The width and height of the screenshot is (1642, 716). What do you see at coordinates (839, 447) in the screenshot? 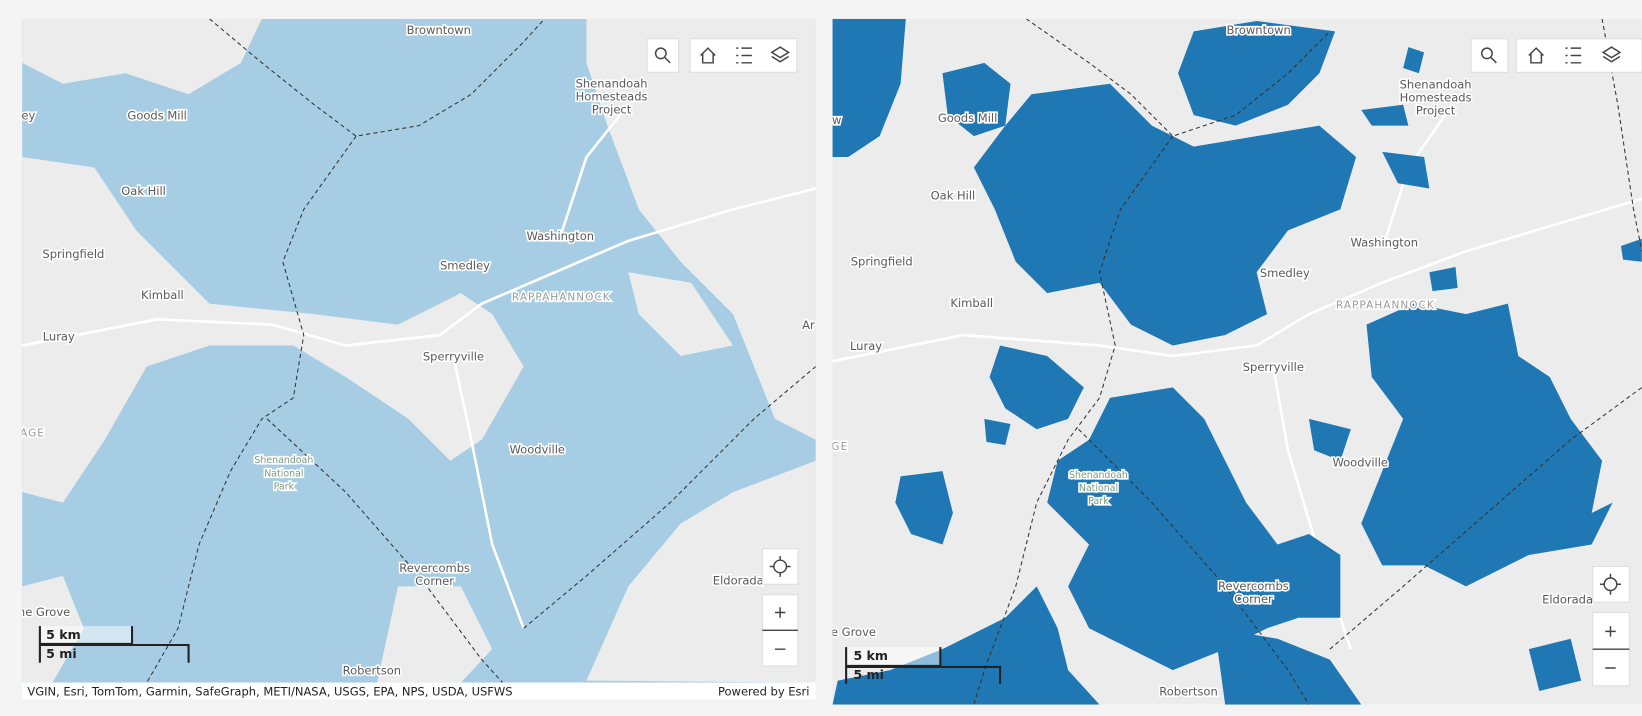
I see `place-label: GE` at bounding box center [839, 447].